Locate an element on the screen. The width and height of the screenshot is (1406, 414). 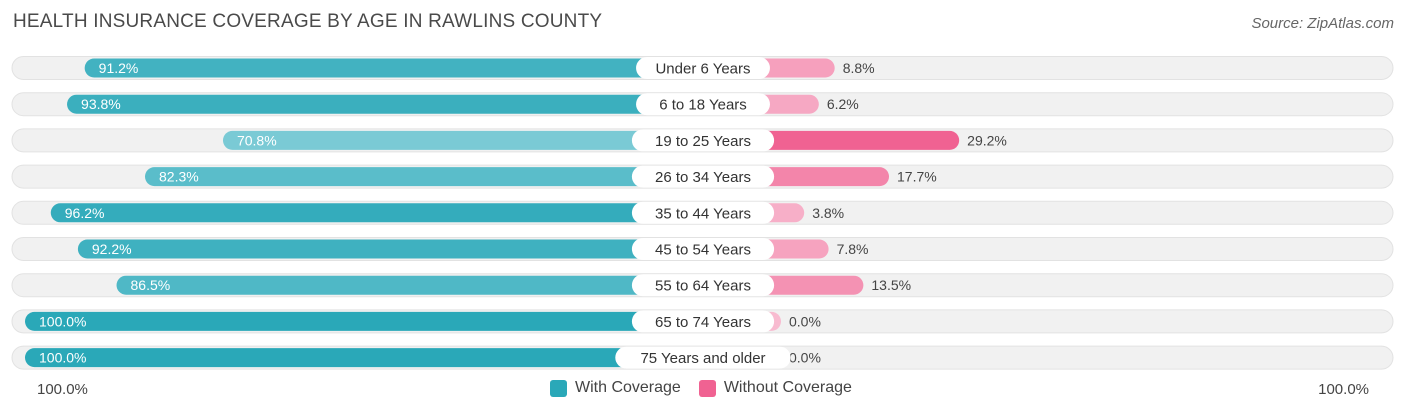
with-coverage-value-label: 92.2% is located at coordinates (112, 249).